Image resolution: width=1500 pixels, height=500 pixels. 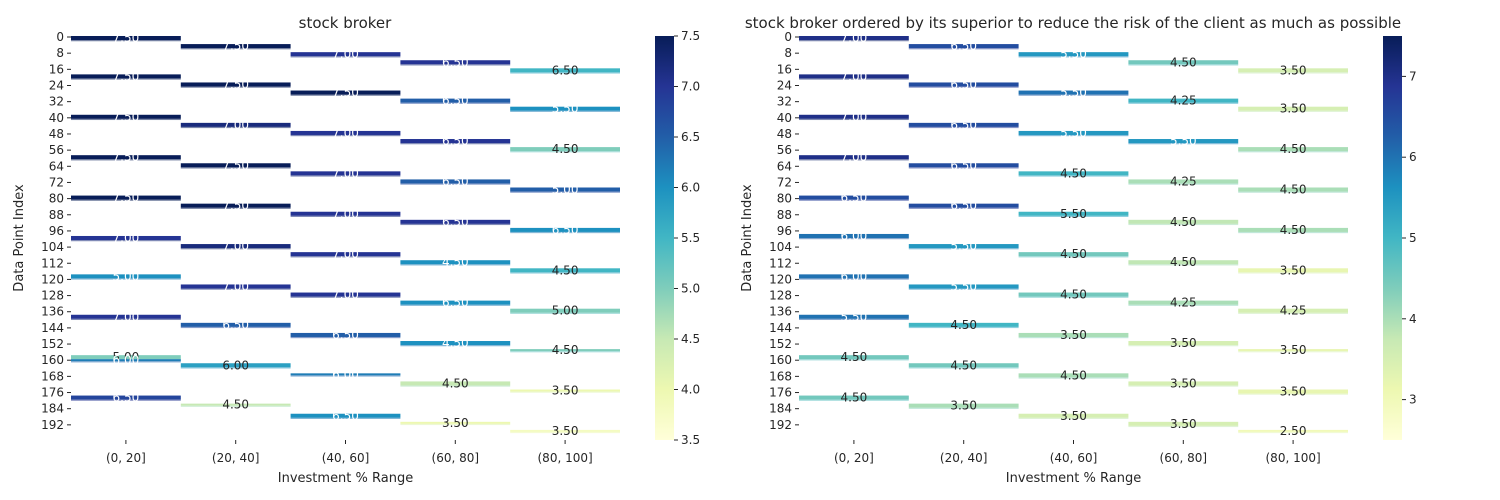 What do you see at coordinates (854, 276) in the screenshot?
I see `cell-value-label: 6.00` at bounding box center [854, 276].